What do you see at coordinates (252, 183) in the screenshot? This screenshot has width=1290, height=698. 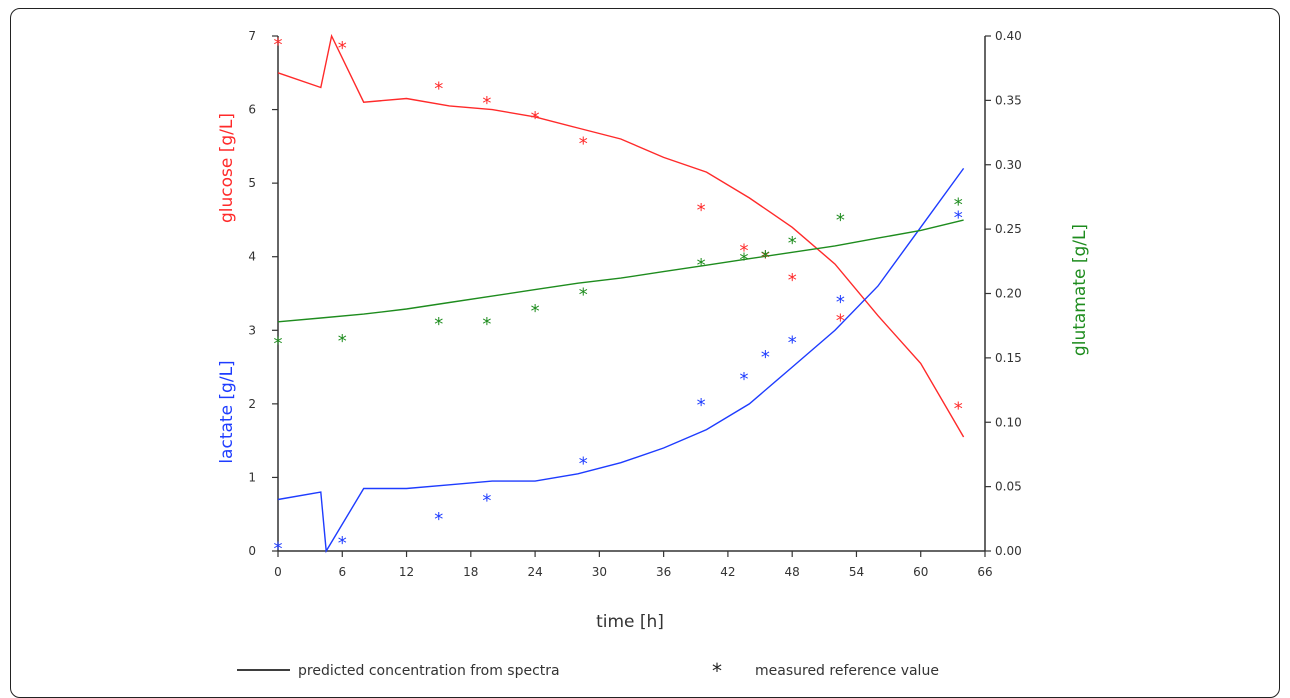 I see `y-left-tick-label: 5` at bounding box center [252, 183].